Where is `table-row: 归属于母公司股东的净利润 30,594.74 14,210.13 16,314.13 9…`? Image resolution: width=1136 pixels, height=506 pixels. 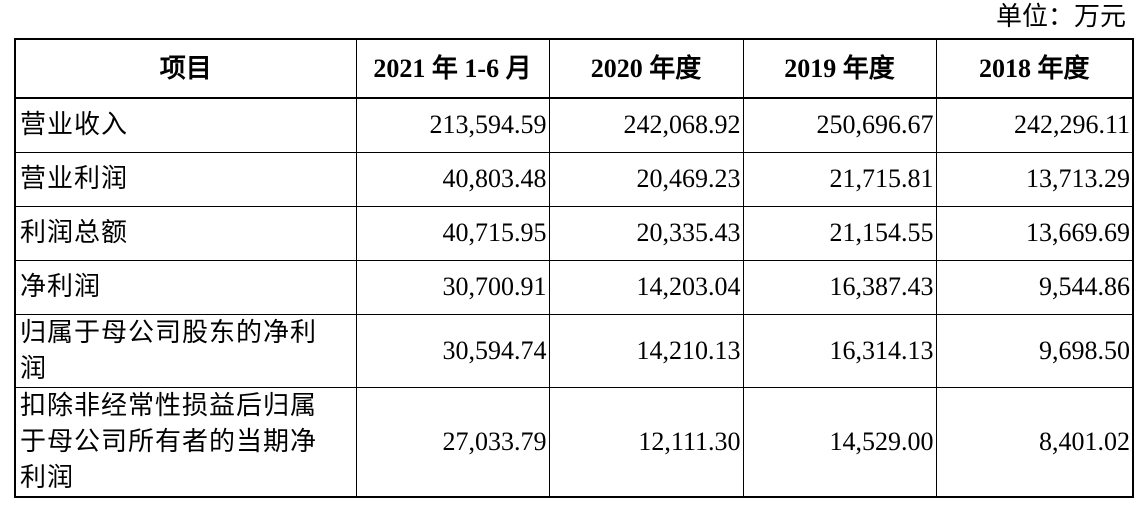 table-row: 归属于母公司股东的净利润 30,594.74 14,210.13 16,314.13 9… is located at coordinates (574, 350).